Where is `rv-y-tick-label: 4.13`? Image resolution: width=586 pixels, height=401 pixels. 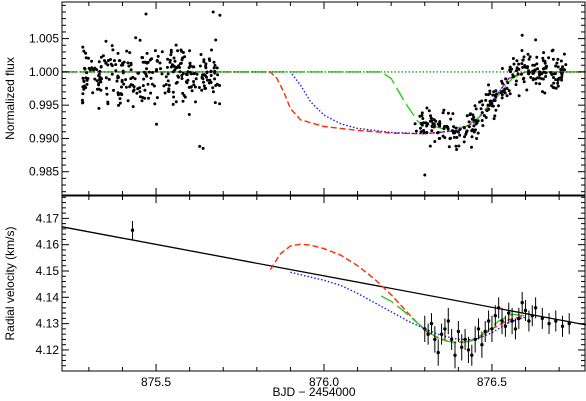 rv-y-tick-label: 4.13 is located at coordinates (48, 324).